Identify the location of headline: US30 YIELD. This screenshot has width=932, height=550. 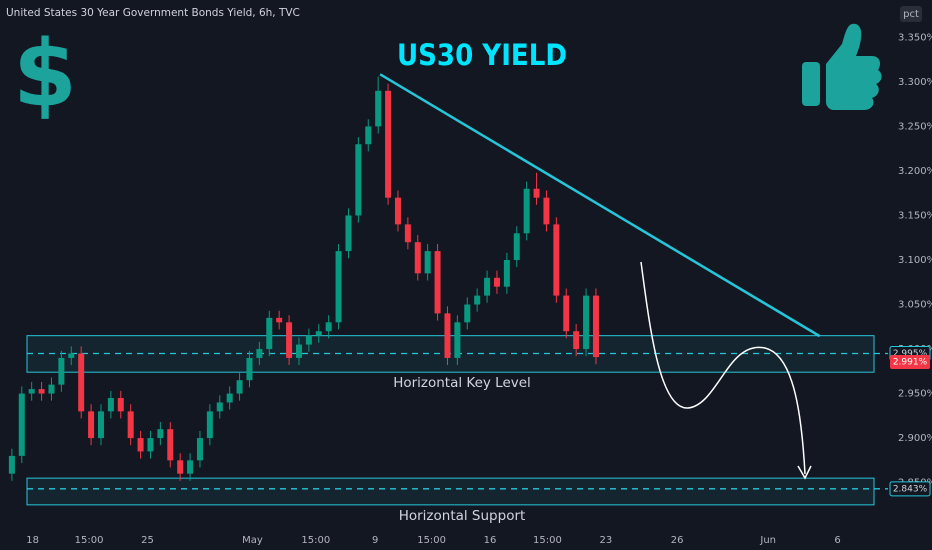
(482, 55).